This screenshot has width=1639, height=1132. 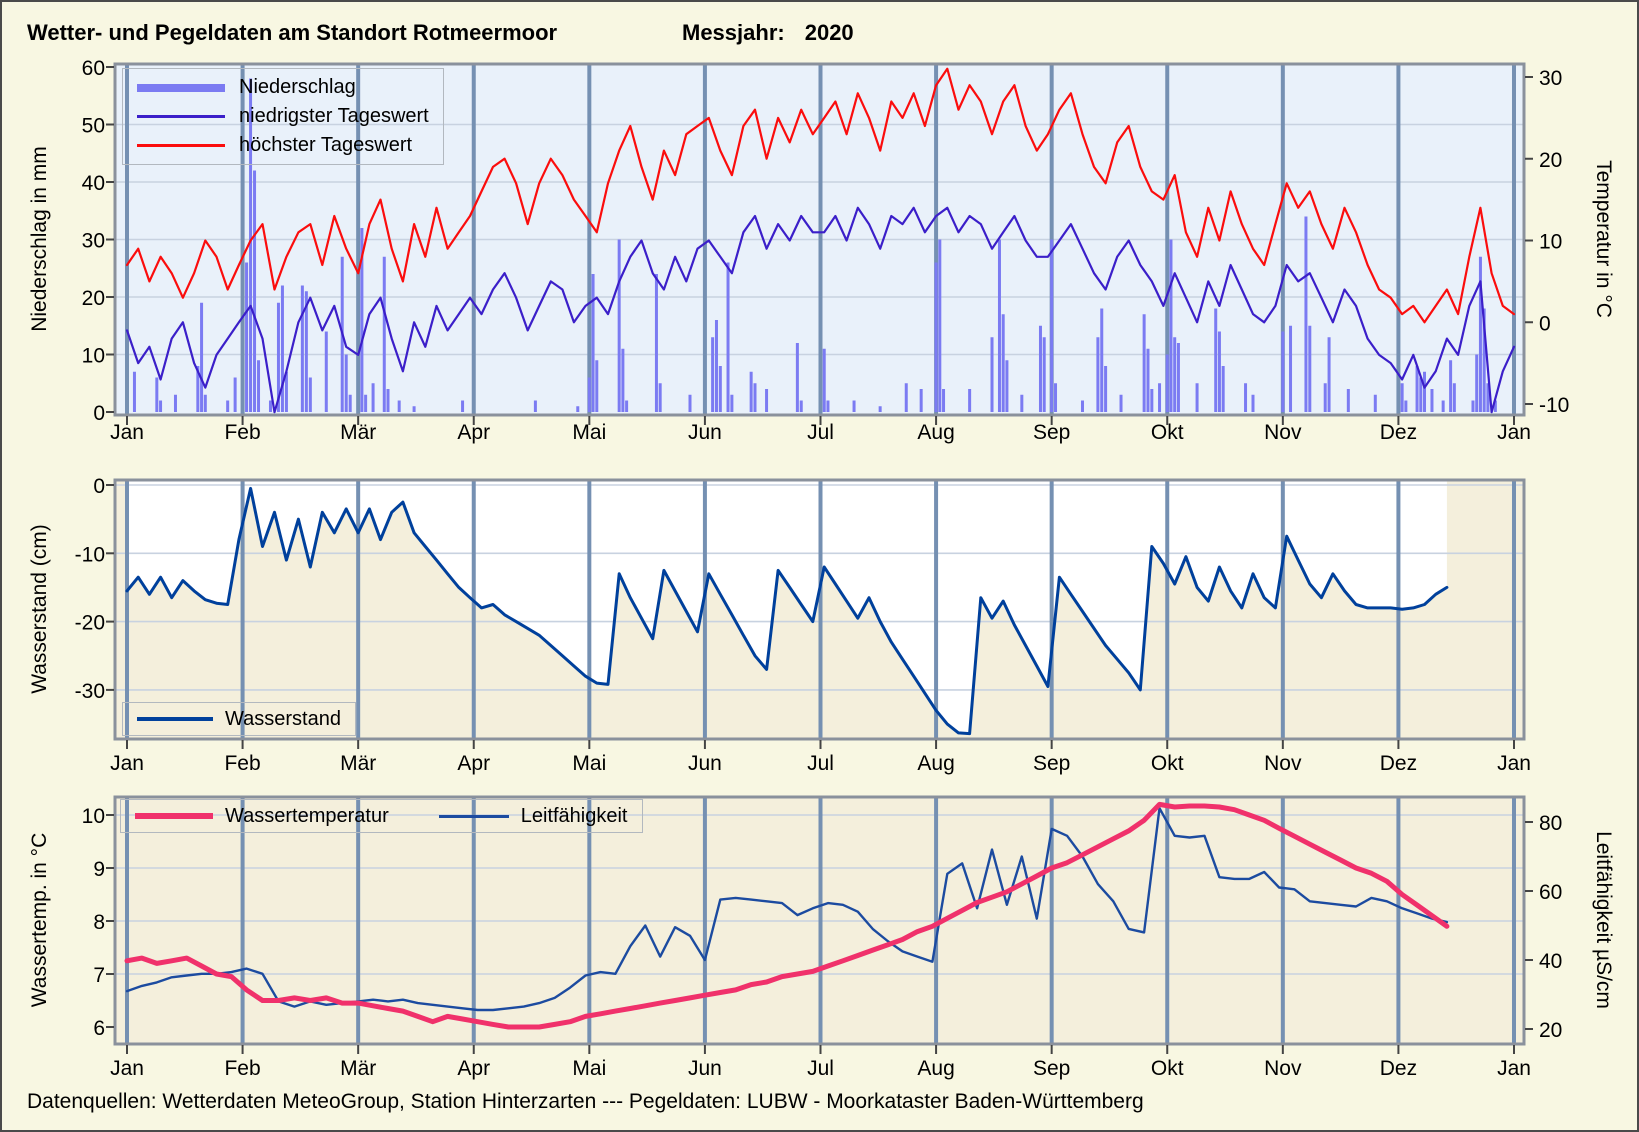 What do you see at coordinates (473, 816) in the screenshot?
I see `leitfaehigkeit-swatch` at bounding box center [473, 816].